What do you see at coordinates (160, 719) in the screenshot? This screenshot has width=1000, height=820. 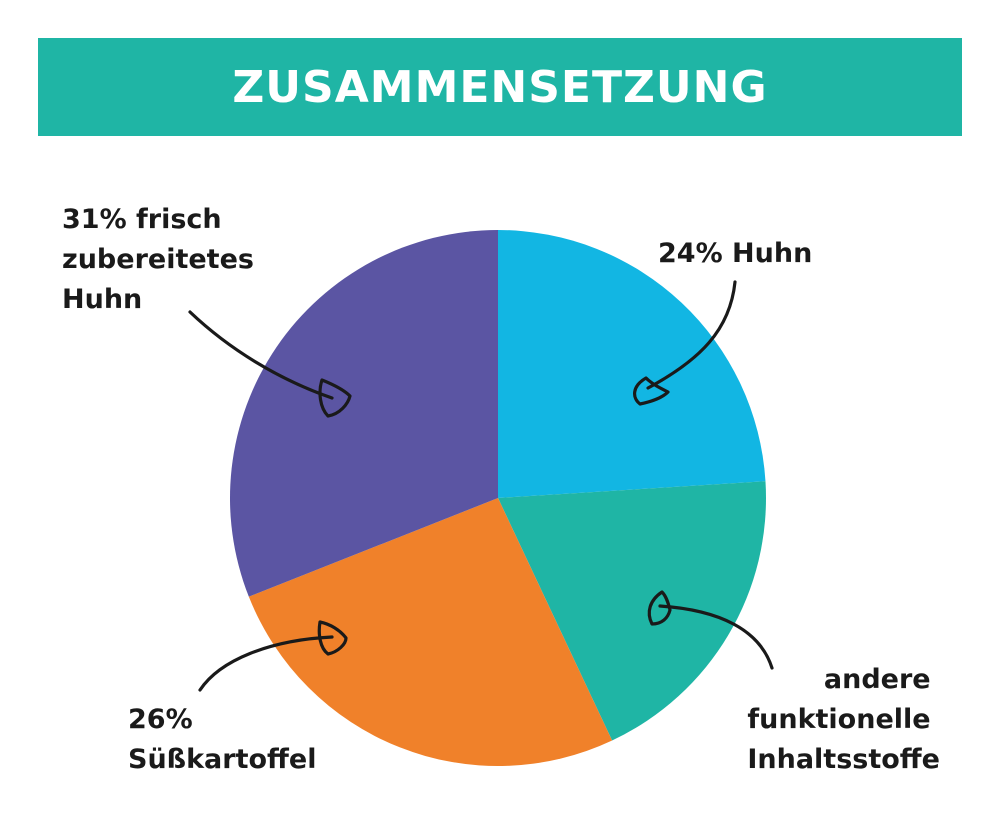 I see `label-suesskartoffel-line-1: 26%` at bounding box center [160, 719].